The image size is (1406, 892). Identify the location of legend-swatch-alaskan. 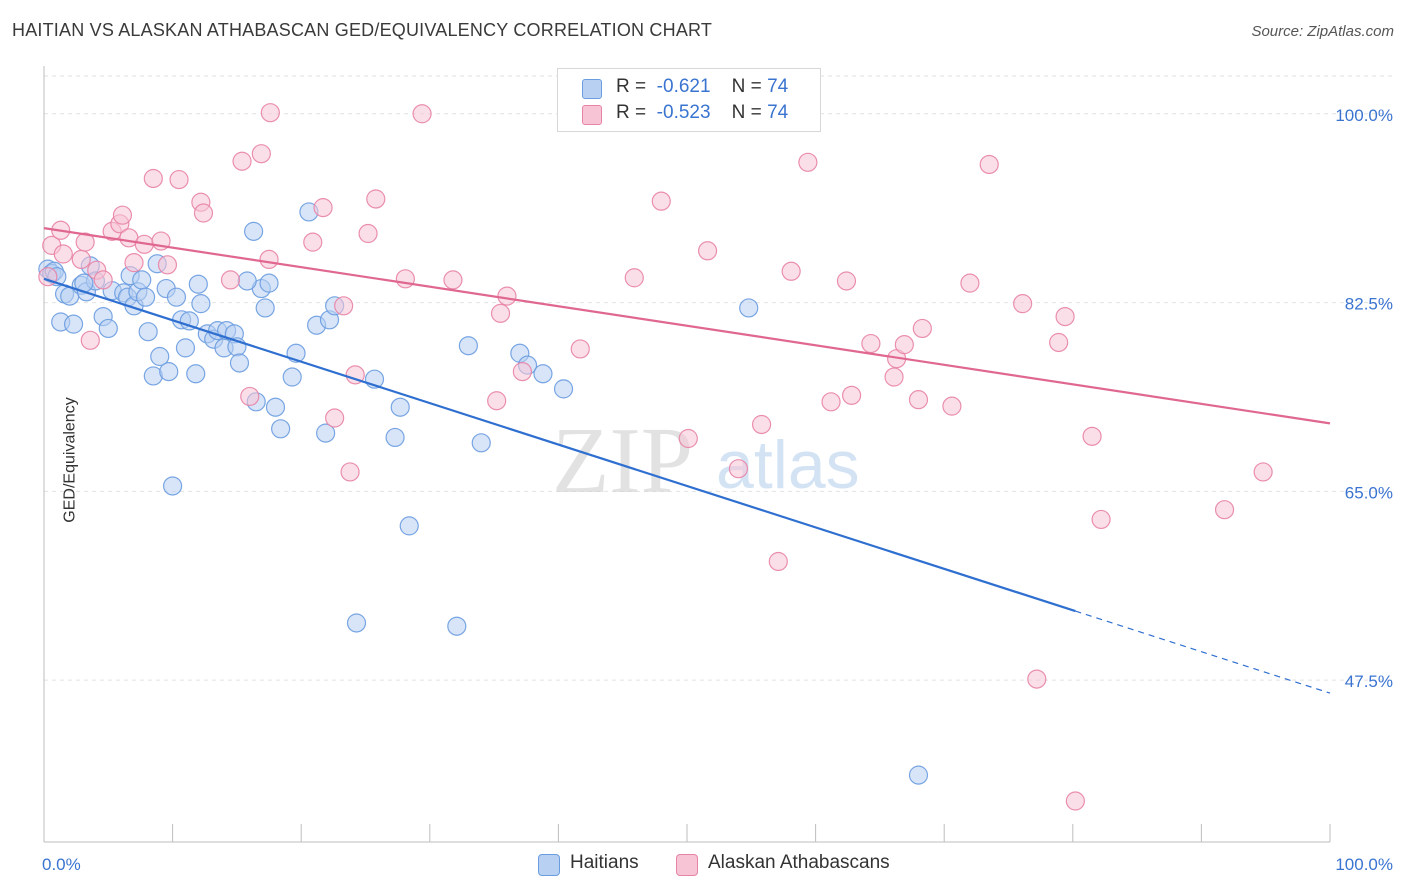
(592, 115).